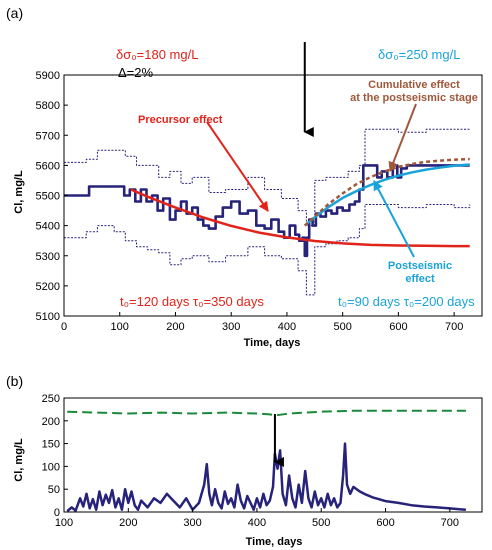  What do you see at coordinates (19, 460) in the screenshot?
I see `panel-b-ylabel: Cl, mg/L` at bounding box center [19, 460].